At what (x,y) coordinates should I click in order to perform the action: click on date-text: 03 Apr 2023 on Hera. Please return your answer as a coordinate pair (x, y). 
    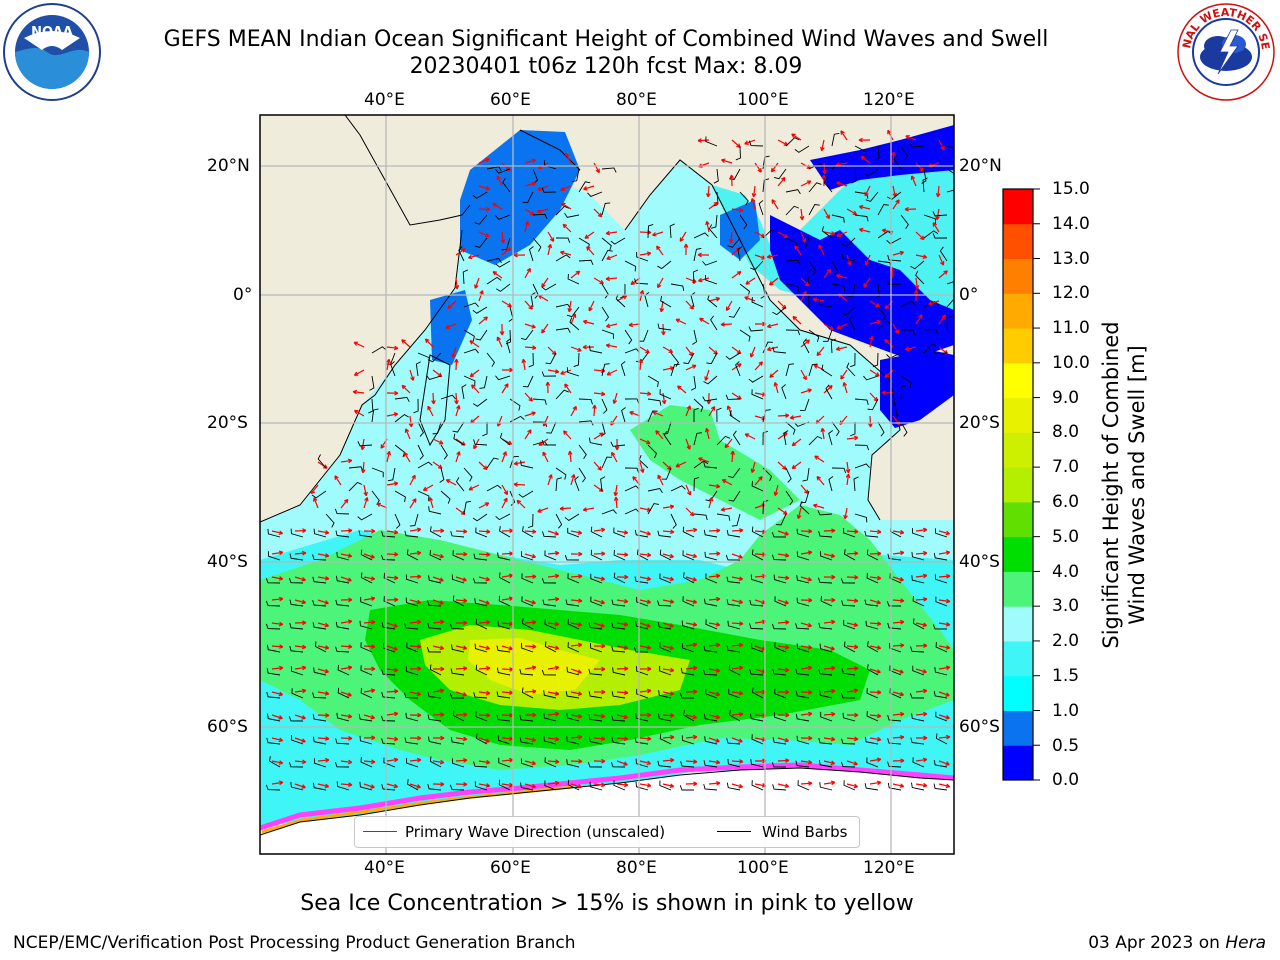
    Looking at the image, I should click on (1177, 943).